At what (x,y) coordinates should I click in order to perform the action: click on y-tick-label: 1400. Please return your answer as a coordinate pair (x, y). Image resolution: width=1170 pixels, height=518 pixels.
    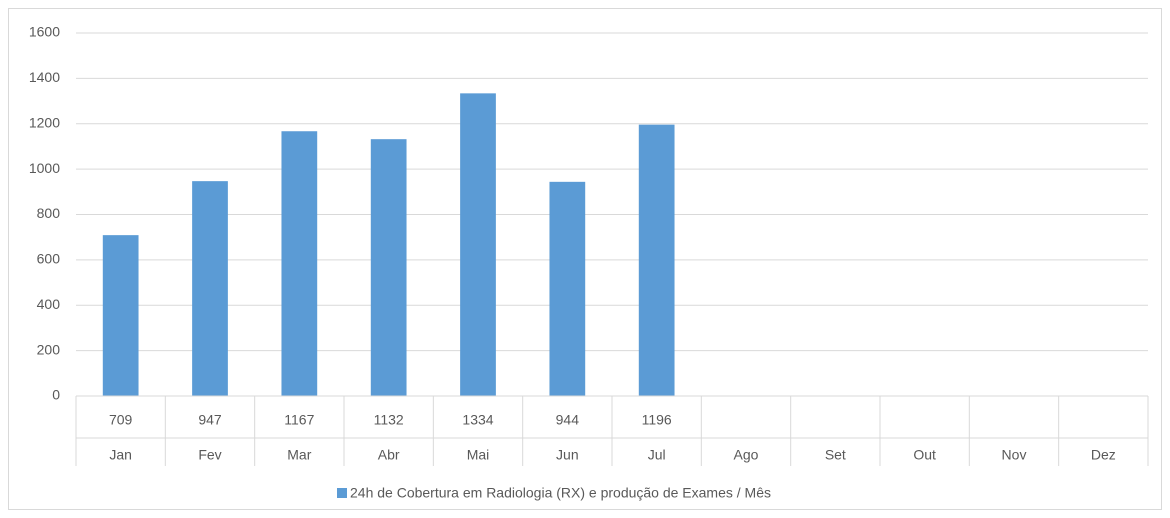
    Looking at the image, I should click on (44, 77).